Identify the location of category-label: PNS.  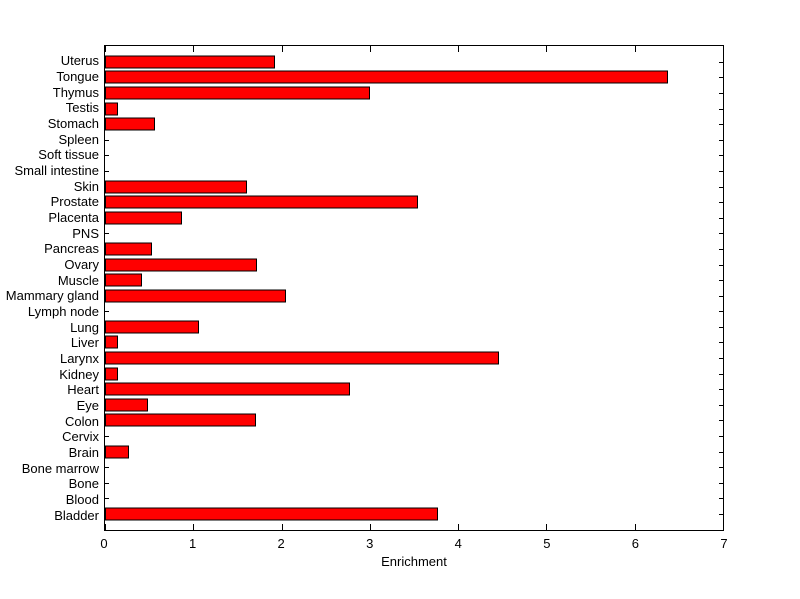
(85, 233).